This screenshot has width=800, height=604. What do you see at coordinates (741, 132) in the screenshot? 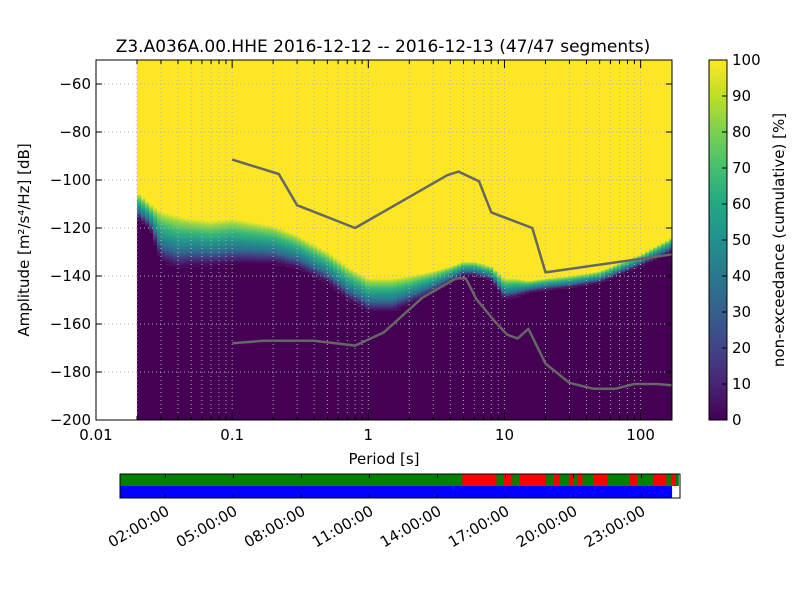
I see `colorbar-tick-label: 80` at bounding box center [741, 132].